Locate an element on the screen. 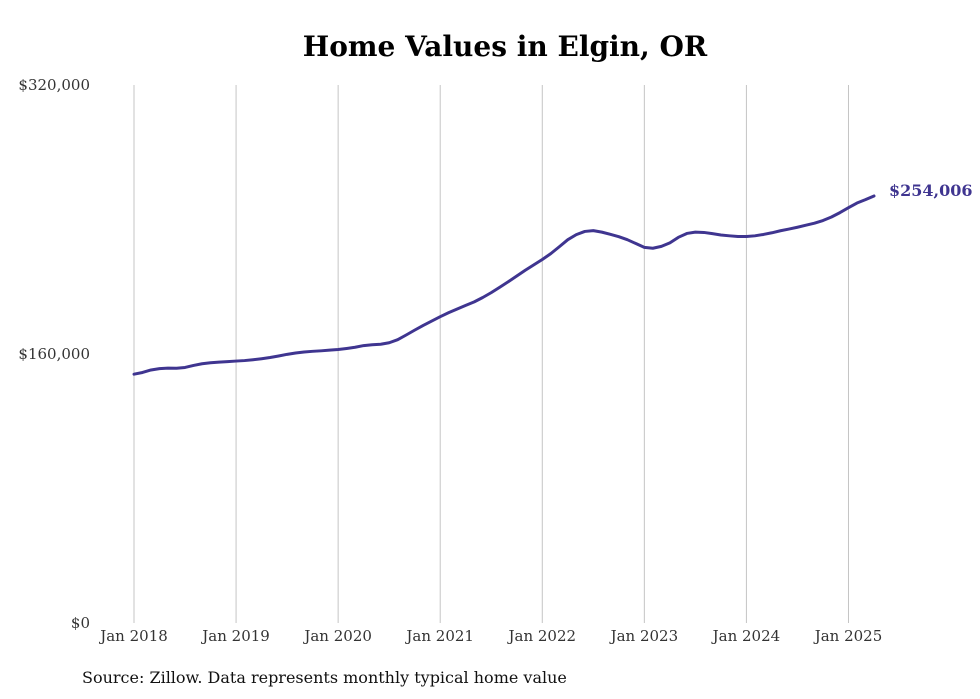  y-tick-label: $160,000 is located at coordinates (54, 354).